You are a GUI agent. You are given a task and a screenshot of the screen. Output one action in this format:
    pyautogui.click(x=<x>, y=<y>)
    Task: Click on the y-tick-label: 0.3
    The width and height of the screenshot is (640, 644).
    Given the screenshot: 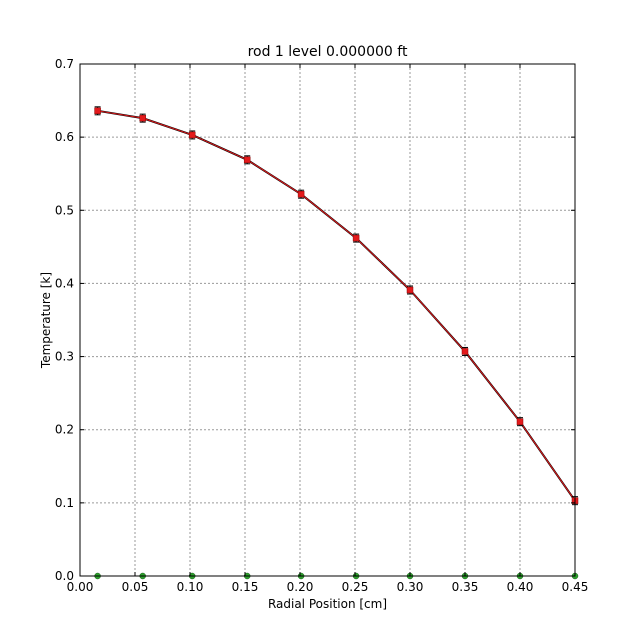 What is the action you would take?
    pyautogui.click(x=64, y=357)
    